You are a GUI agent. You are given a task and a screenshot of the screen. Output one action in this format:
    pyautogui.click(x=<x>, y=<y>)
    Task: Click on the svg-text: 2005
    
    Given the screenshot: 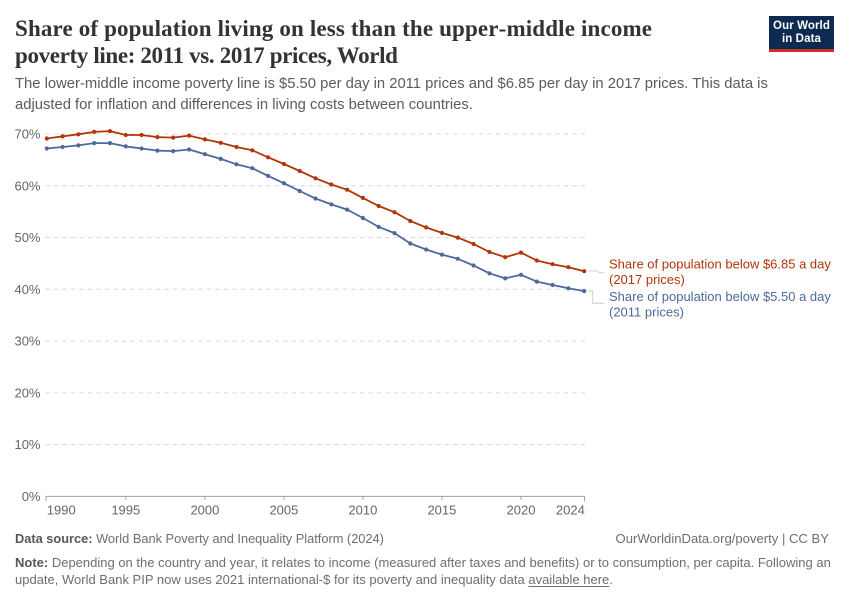 What is the action you would take?
    pyautogui.click(x=283, y=509)
    